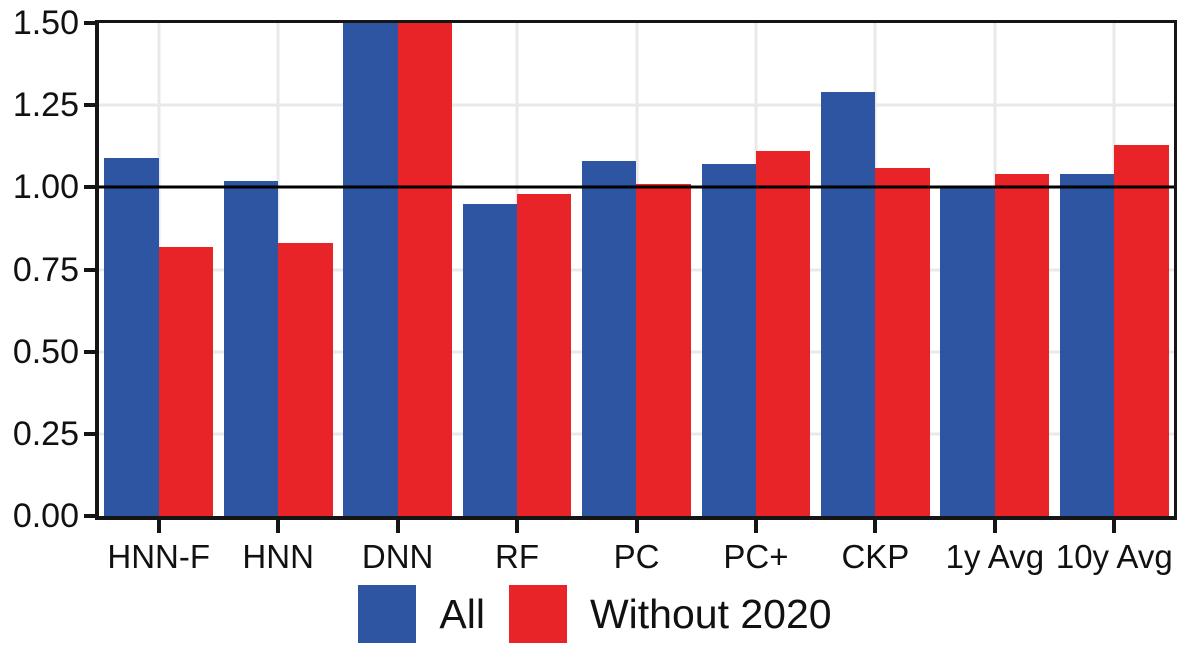 This screenshot has width=1190, height=661. I want to click on reference-line, so click(636, 187).